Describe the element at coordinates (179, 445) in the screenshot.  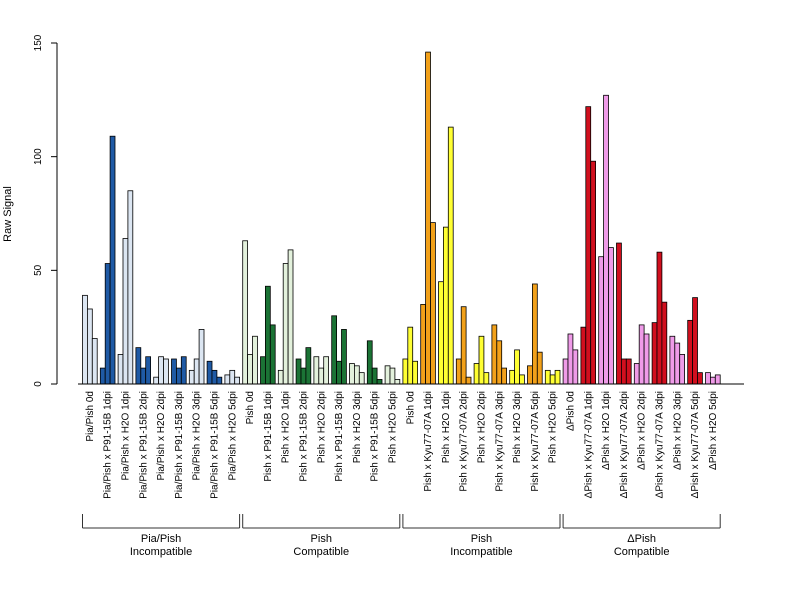
I see `x-tick-label: Pia/Pish x P91-15B 3dpi` at that location.